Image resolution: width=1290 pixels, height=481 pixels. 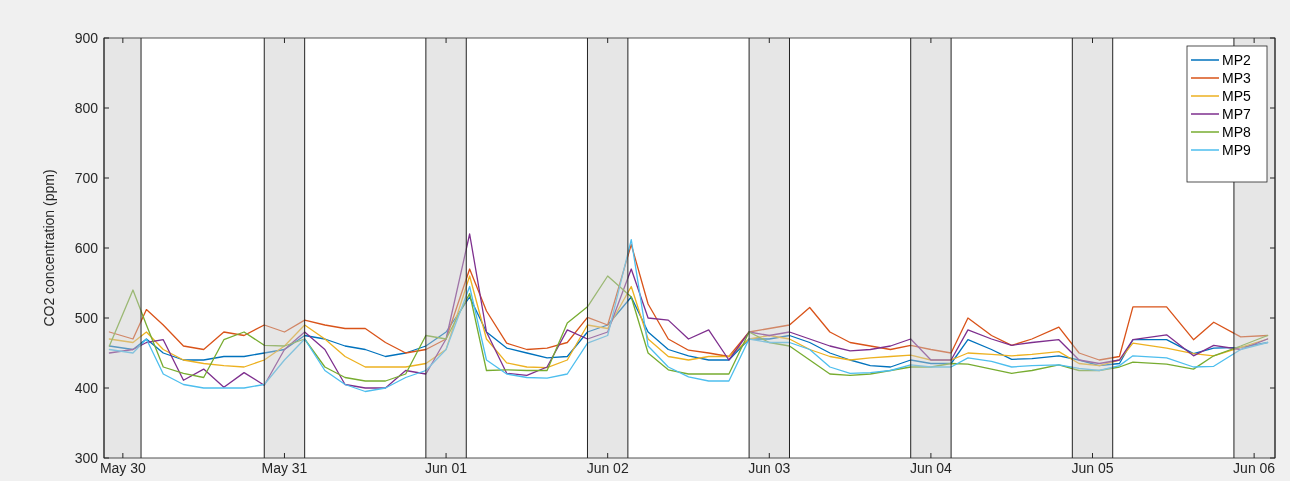 What do you see at coordinates (1236, 149) in the screenshot?
I see `legend-label: MP9` at bounding box center [1236, 149].